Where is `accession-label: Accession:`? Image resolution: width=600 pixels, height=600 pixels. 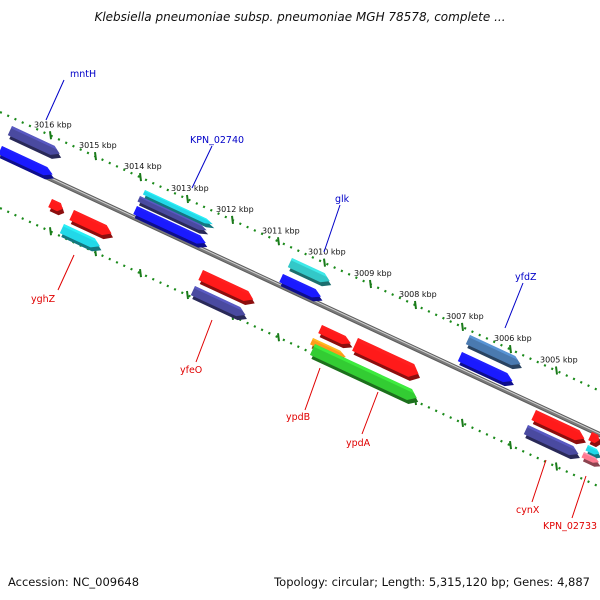
accession-label: Accession: is located at coordinates (38, 582).